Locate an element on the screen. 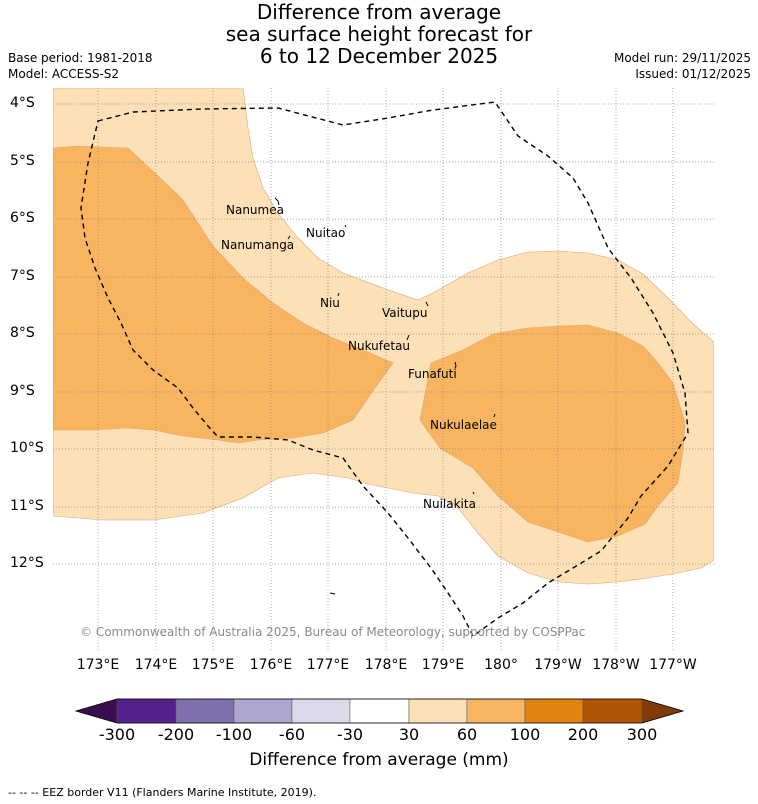 The width and height of the screenshot is (758, 804). lon-label: 175°E is located at coordinates (213, 665).